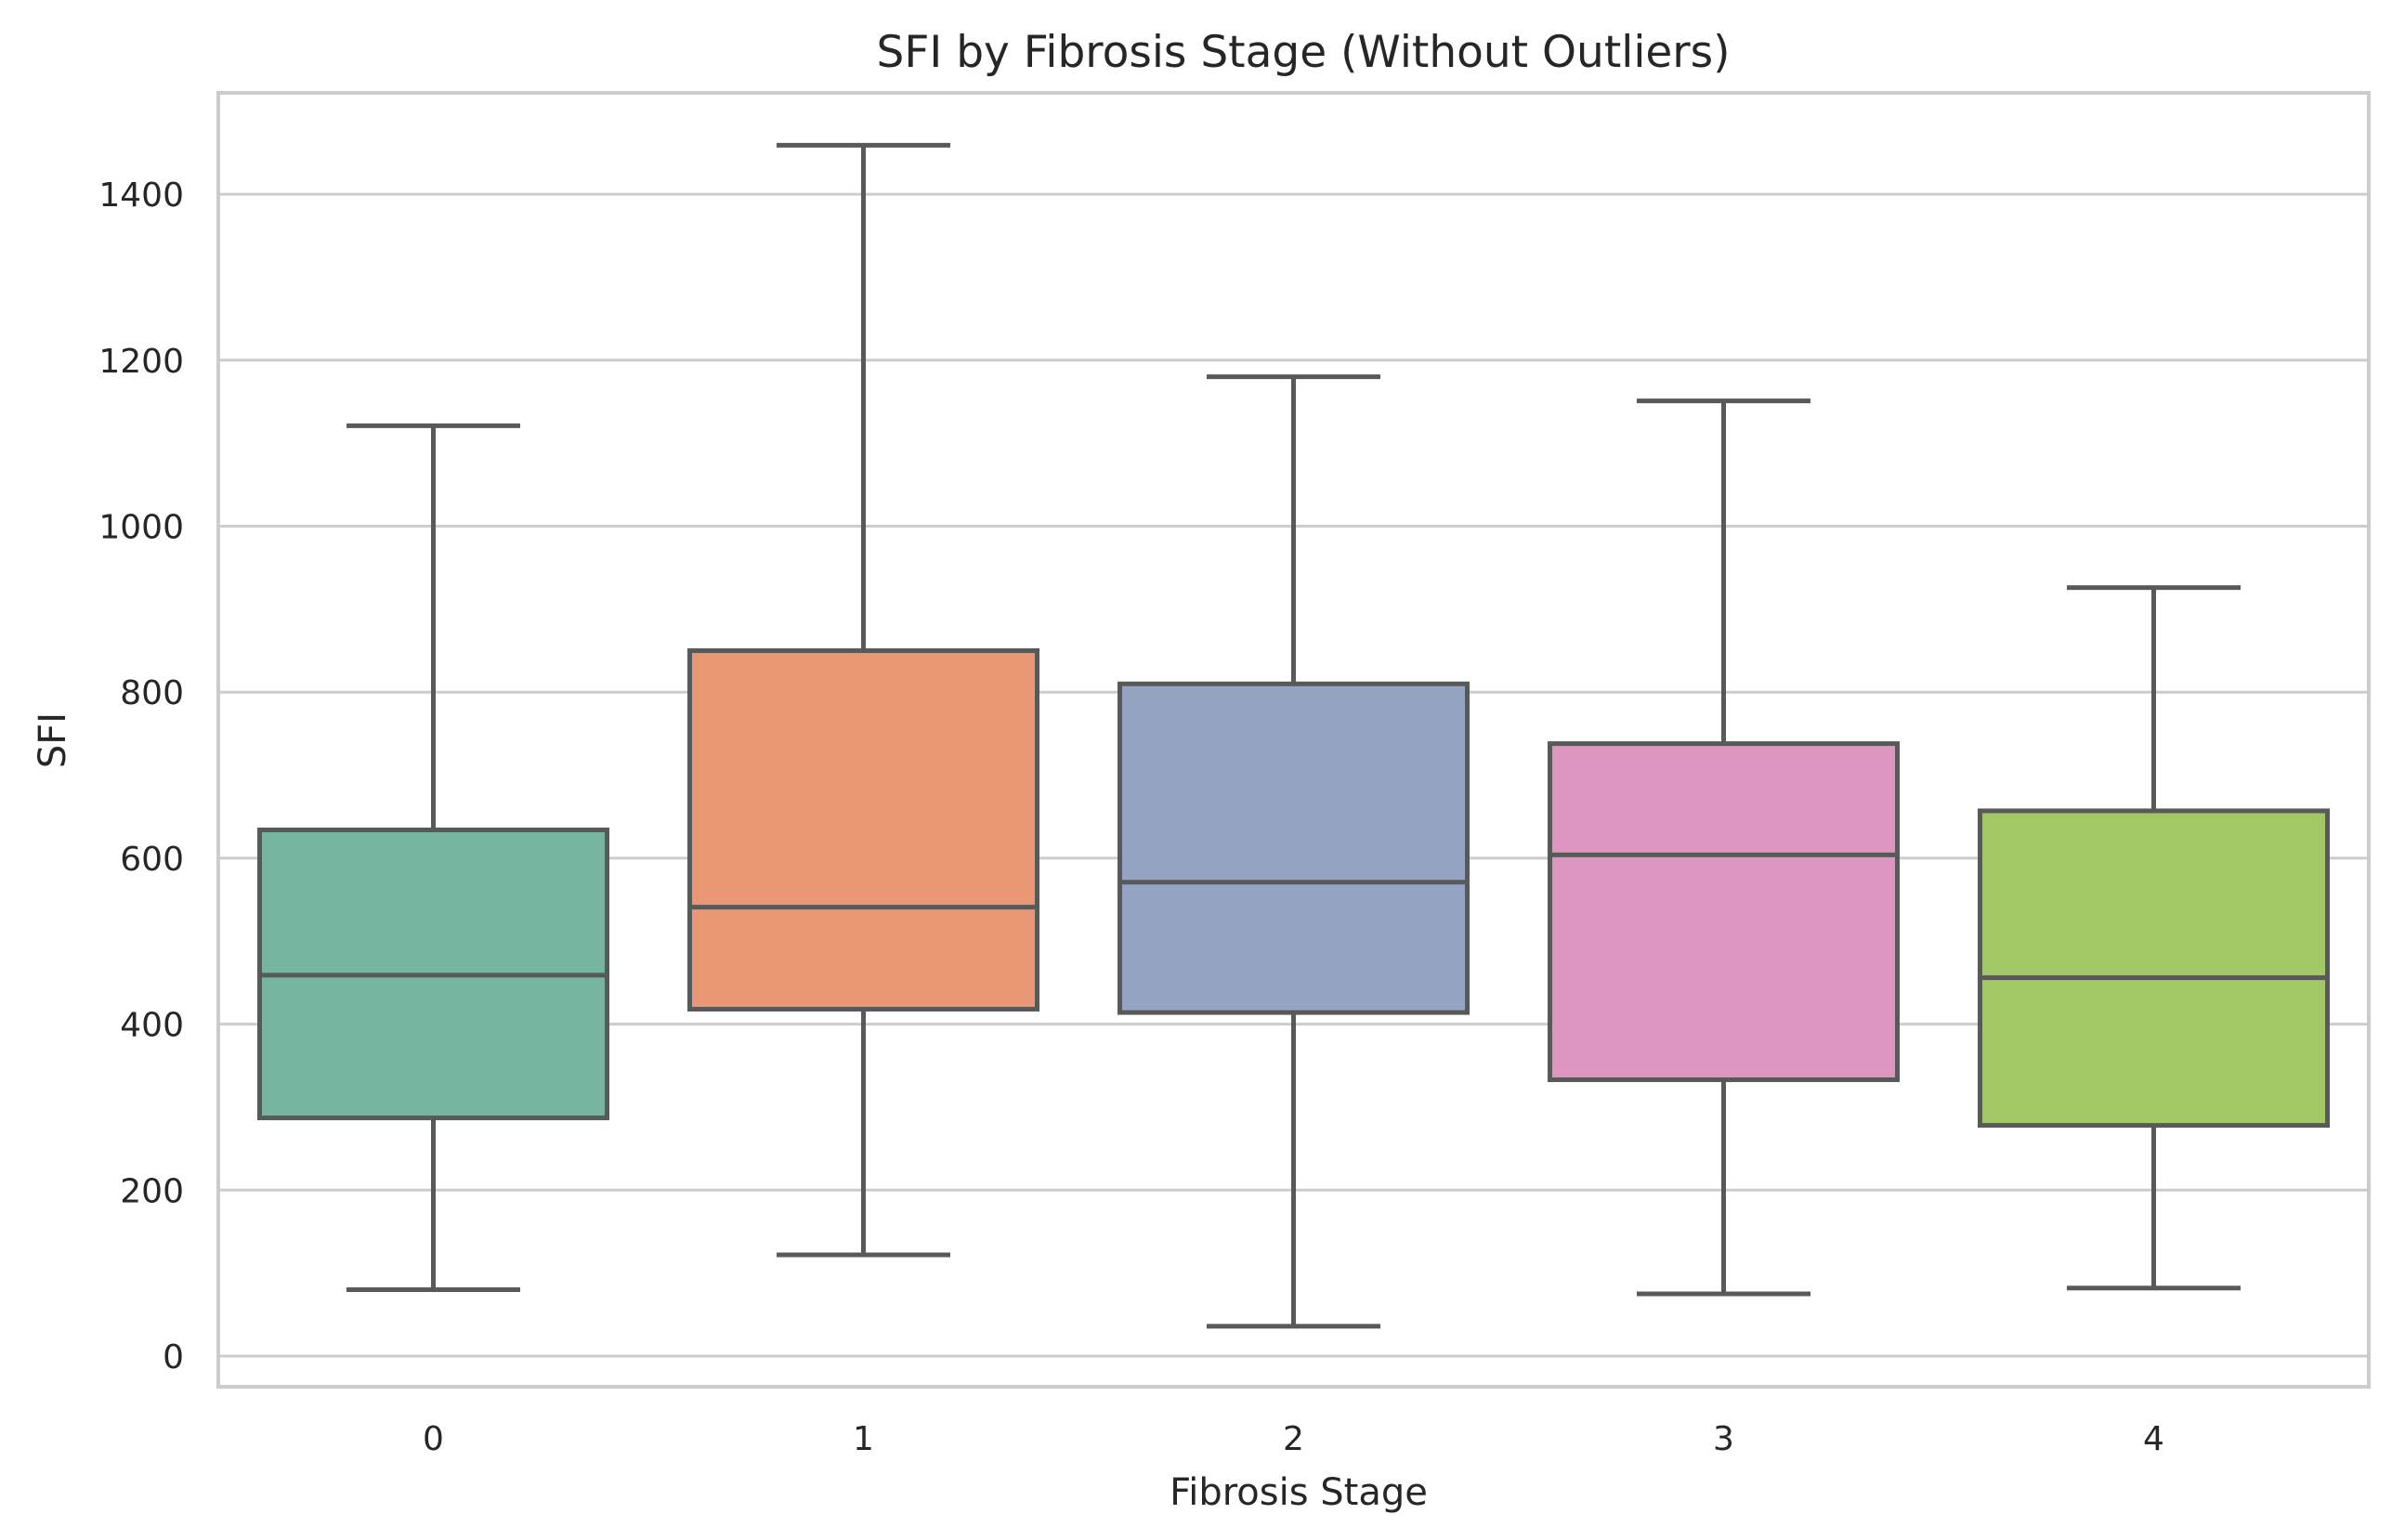 The image size is (2405, 1540). Describe the element at coordinates (141, 362) in the screenshot. I see `y-tick-label-1200: 1200` at that location.